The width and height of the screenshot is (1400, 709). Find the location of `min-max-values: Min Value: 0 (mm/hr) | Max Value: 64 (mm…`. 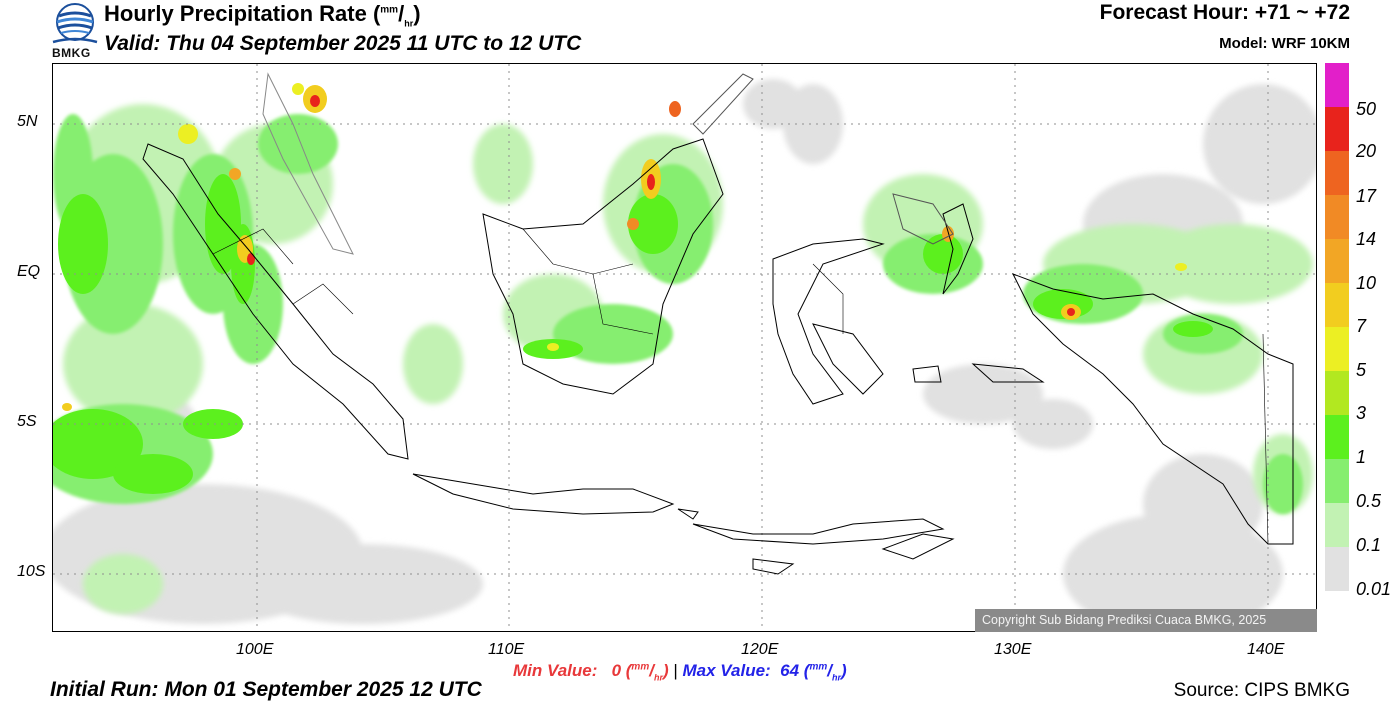

min-max-values: Min Value: 0 (mm/hr) | Max Value: 64 (mm… is located at coordinates (680, 671).